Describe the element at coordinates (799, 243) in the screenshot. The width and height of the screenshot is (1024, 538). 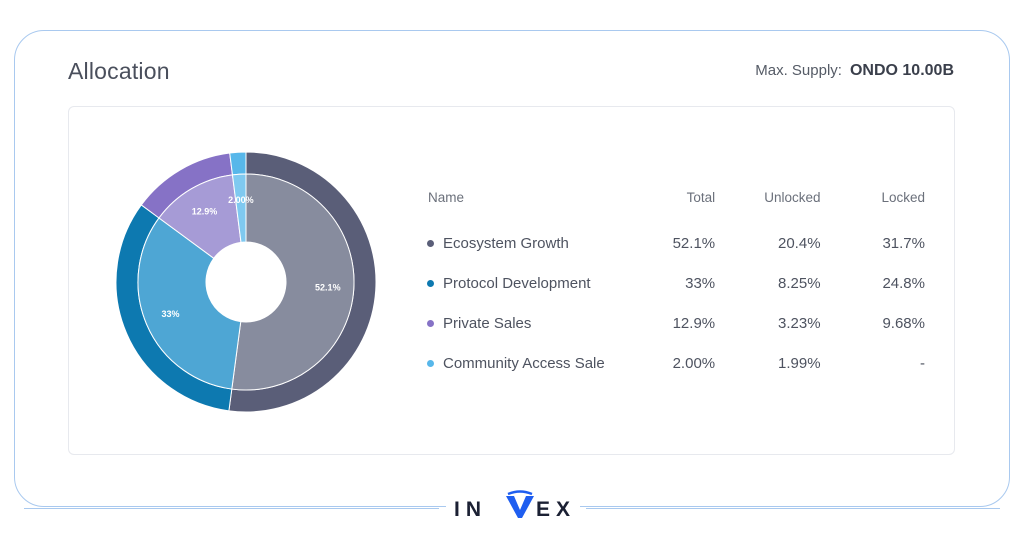
I see `row-unlocked: 20.4%` at that location.